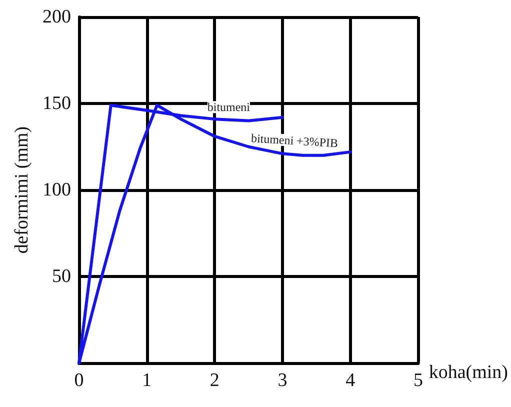 The image size is (511, 407). Describe the element at coordinates (56, 190) in the screenshot. I see `y-tick-label: 100` at that location.